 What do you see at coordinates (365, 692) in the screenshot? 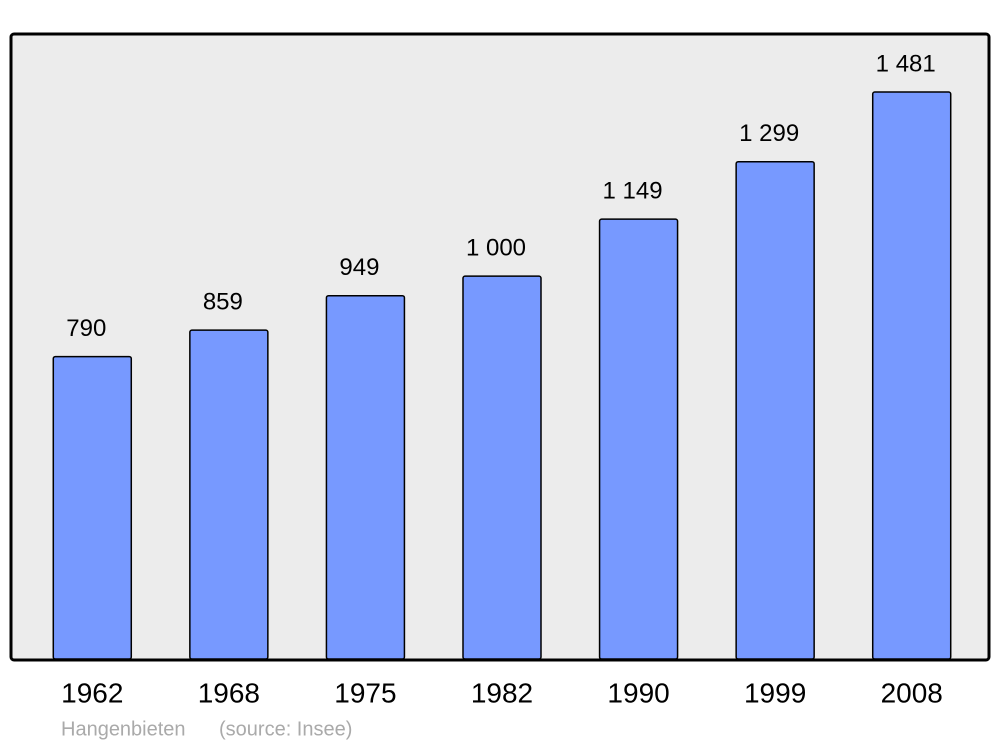
I see `x-tick-label: 1975` at bounding box center [365, 692].